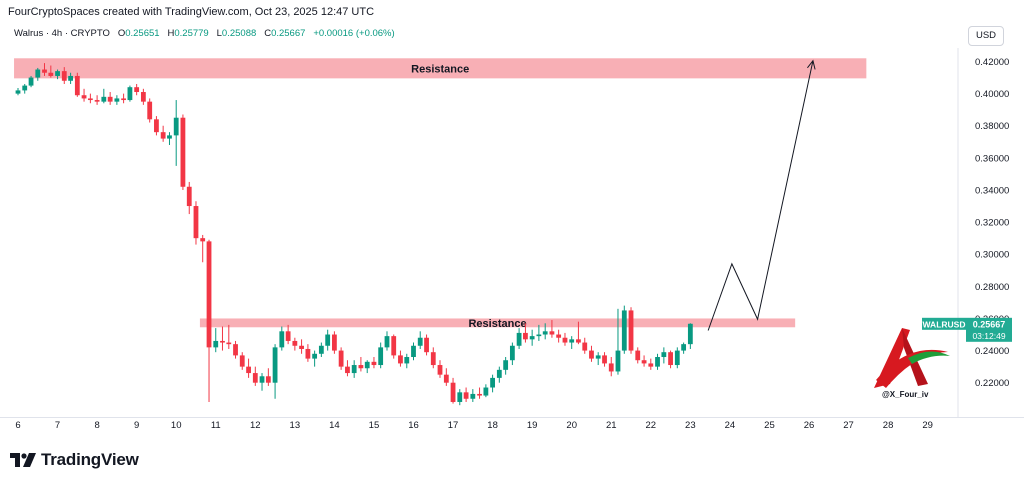  What do you see at coordinates (690, 425) in the screenshot?
I see `x-tick-label: 23` at bounding box center [690, 425].